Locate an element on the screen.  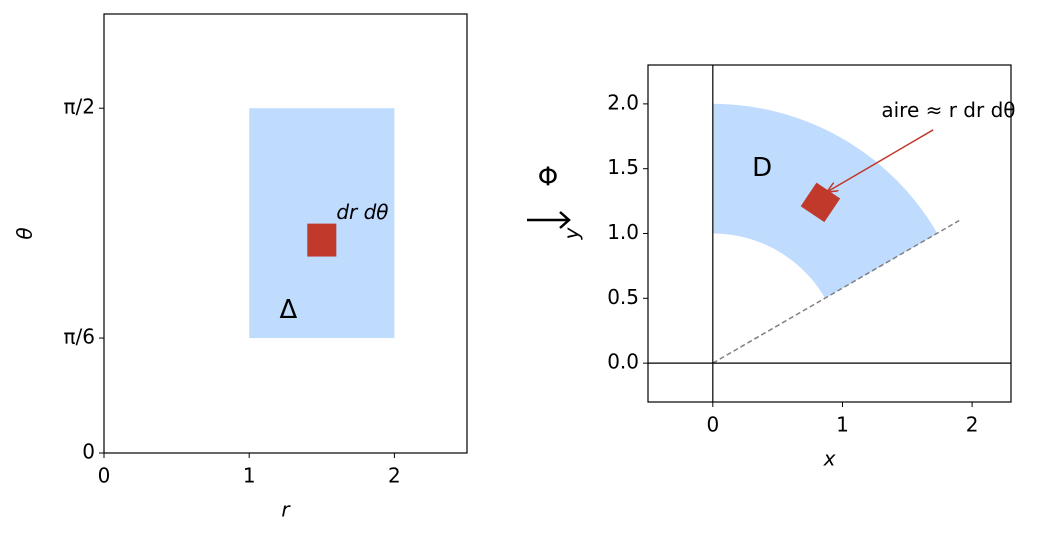
y-axis-label: θ is located at coordinates (25, 233).